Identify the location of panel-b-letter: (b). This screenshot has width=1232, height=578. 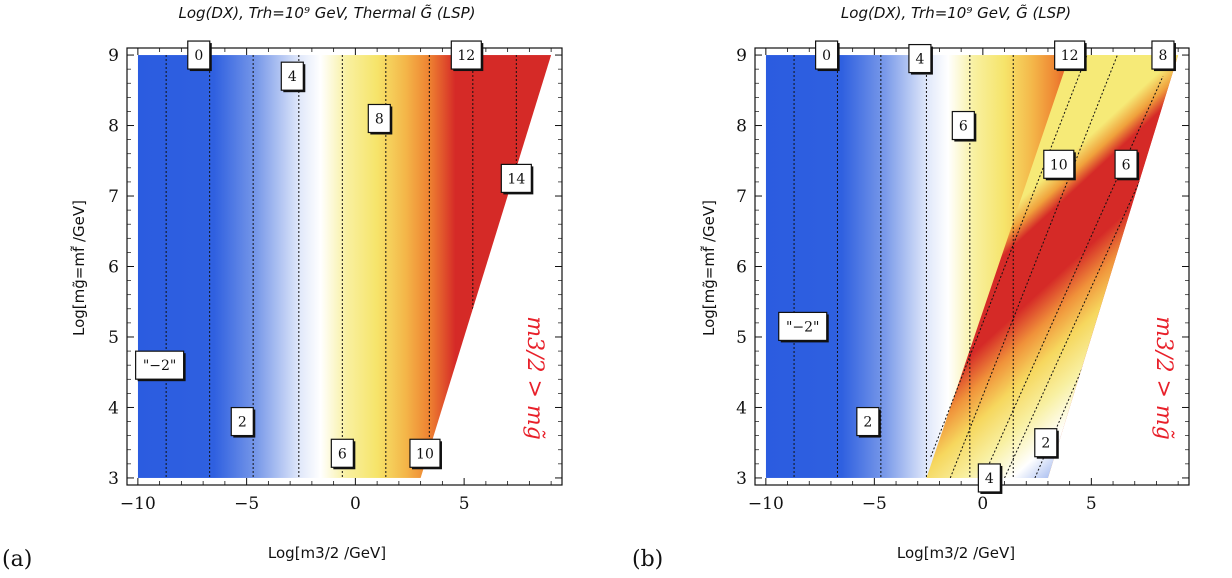
(647, 559).